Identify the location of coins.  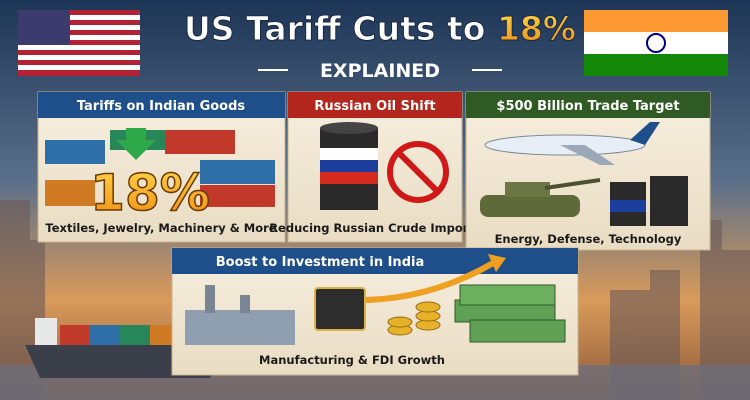
(414, 318).